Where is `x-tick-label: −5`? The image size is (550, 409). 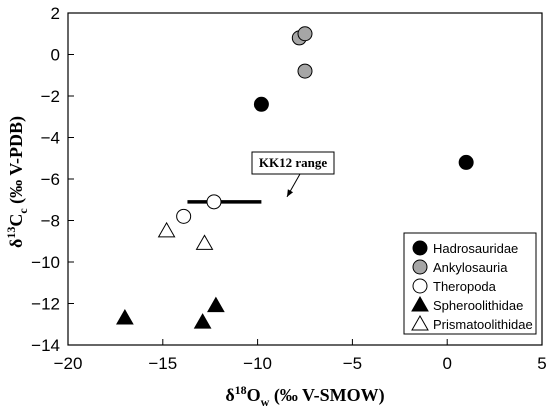 x-tick-label: −5 is located at coordinates (352, 363).